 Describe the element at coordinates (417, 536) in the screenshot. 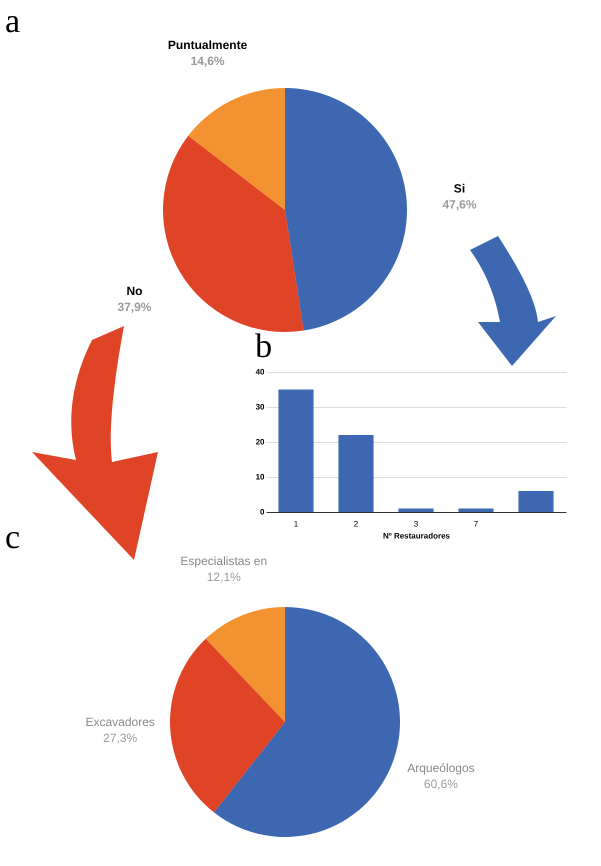

I see `x-axis-title: Nº Restauradores` at that location.